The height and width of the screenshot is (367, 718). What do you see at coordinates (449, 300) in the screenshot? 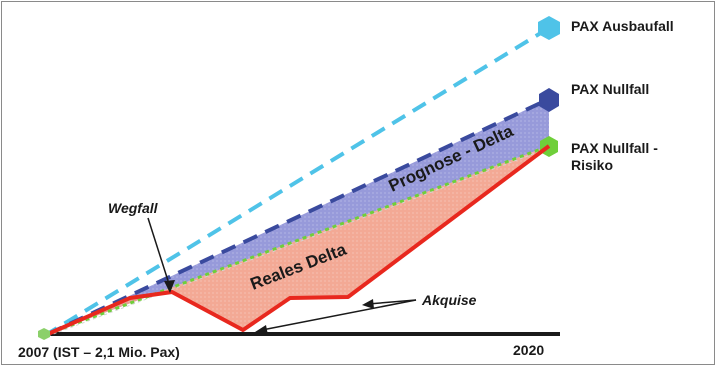
I see `label-akquise: Akquise` at bounding box center [449, 300].